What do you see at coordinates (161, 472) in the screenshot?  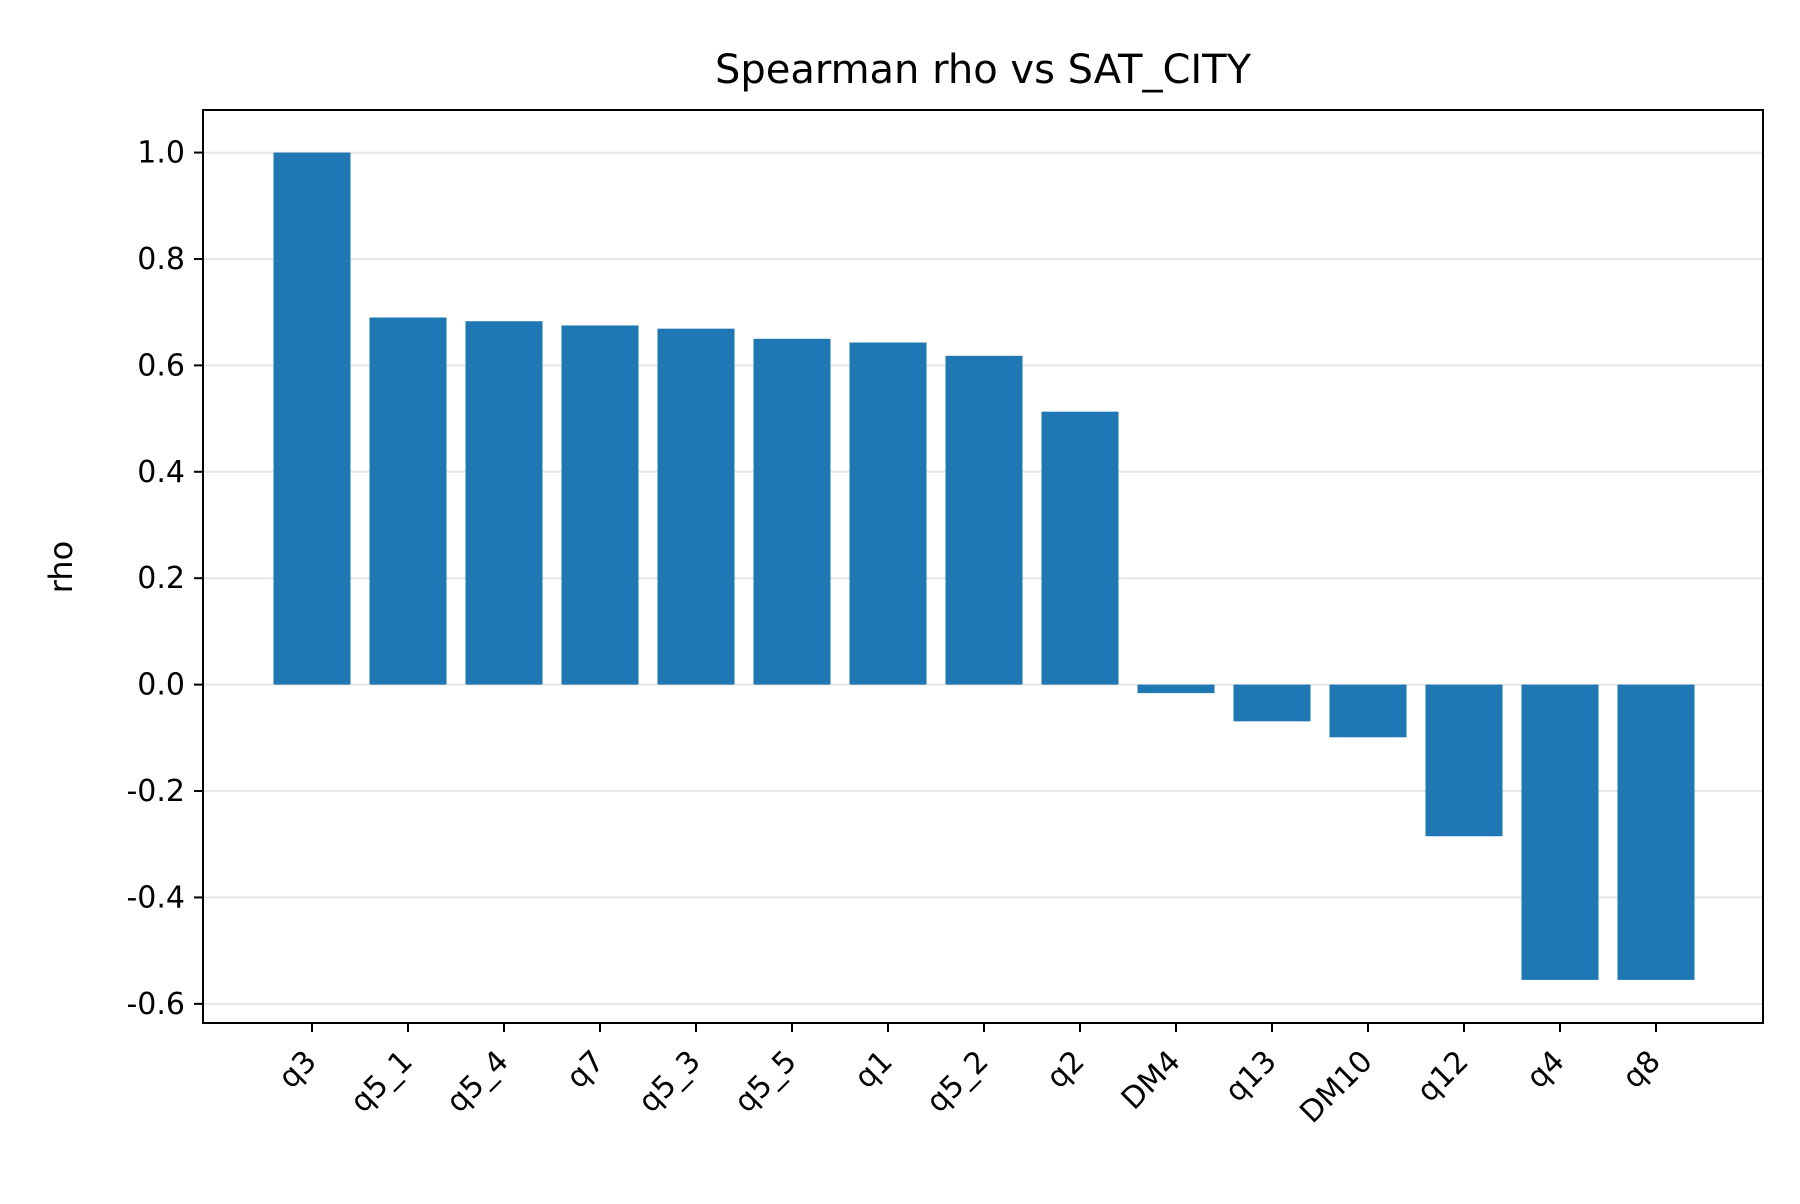 I see `y-tick-label: 0.4` at bounding box center [161, 472].